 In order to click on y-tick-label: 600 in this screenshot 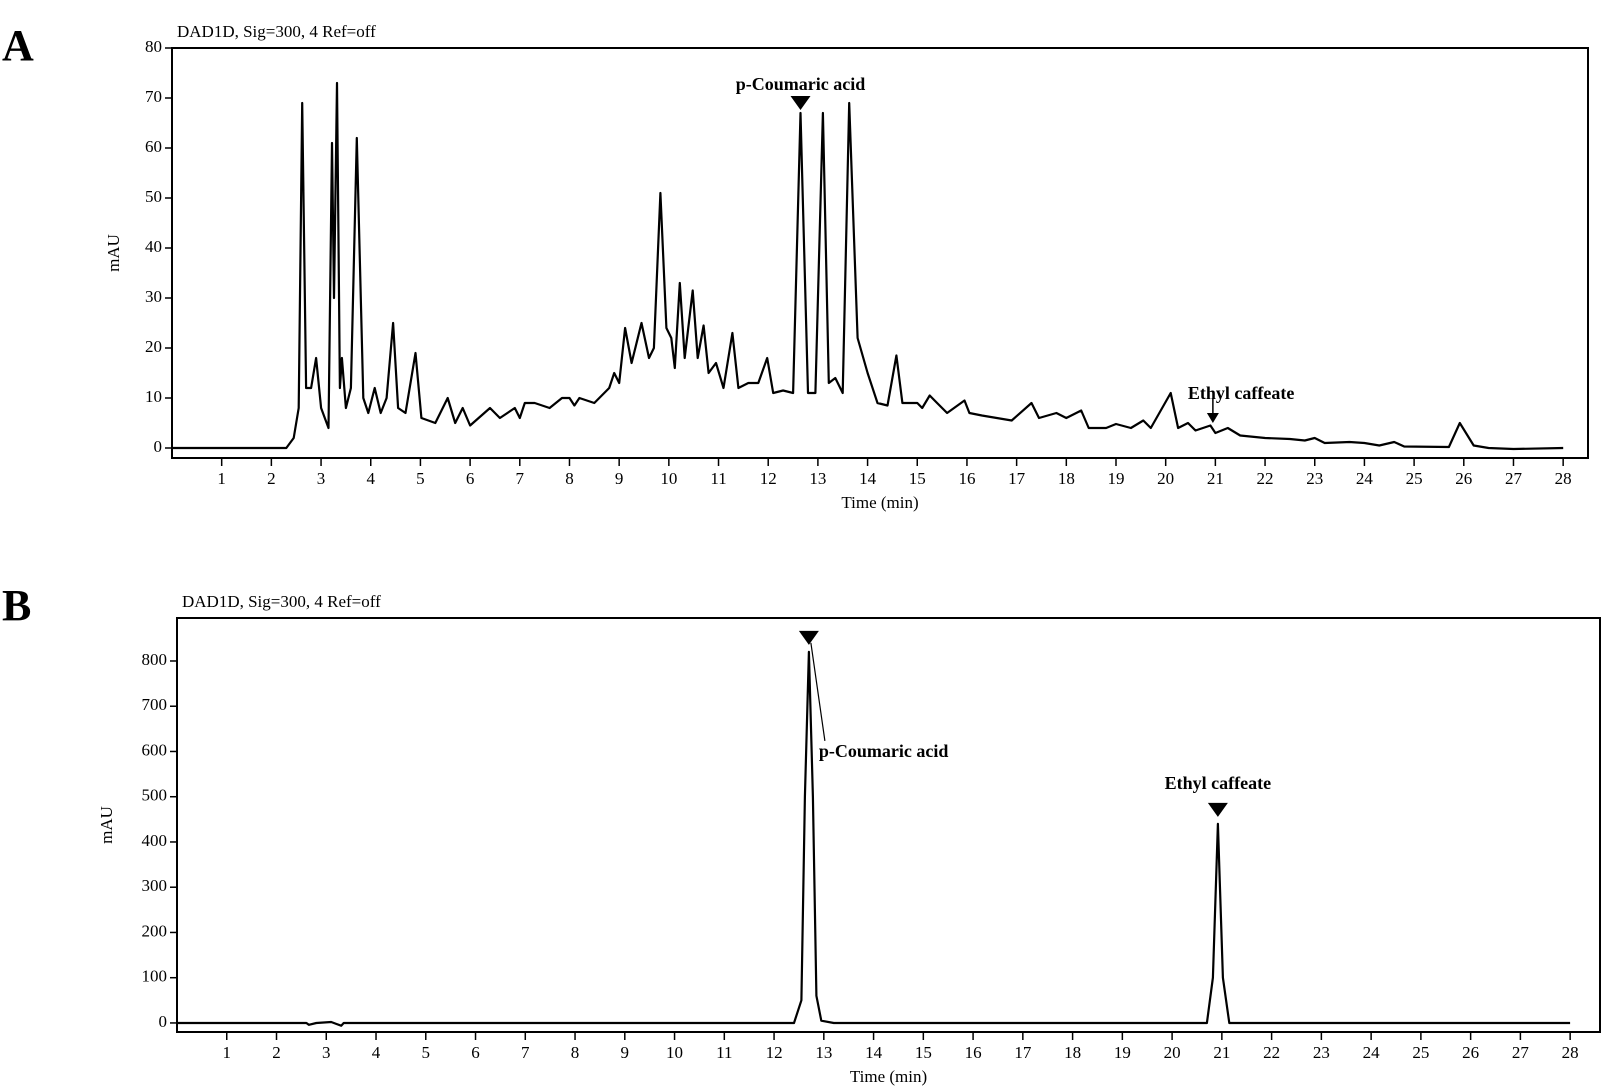, I will do `click(155, 749)`.